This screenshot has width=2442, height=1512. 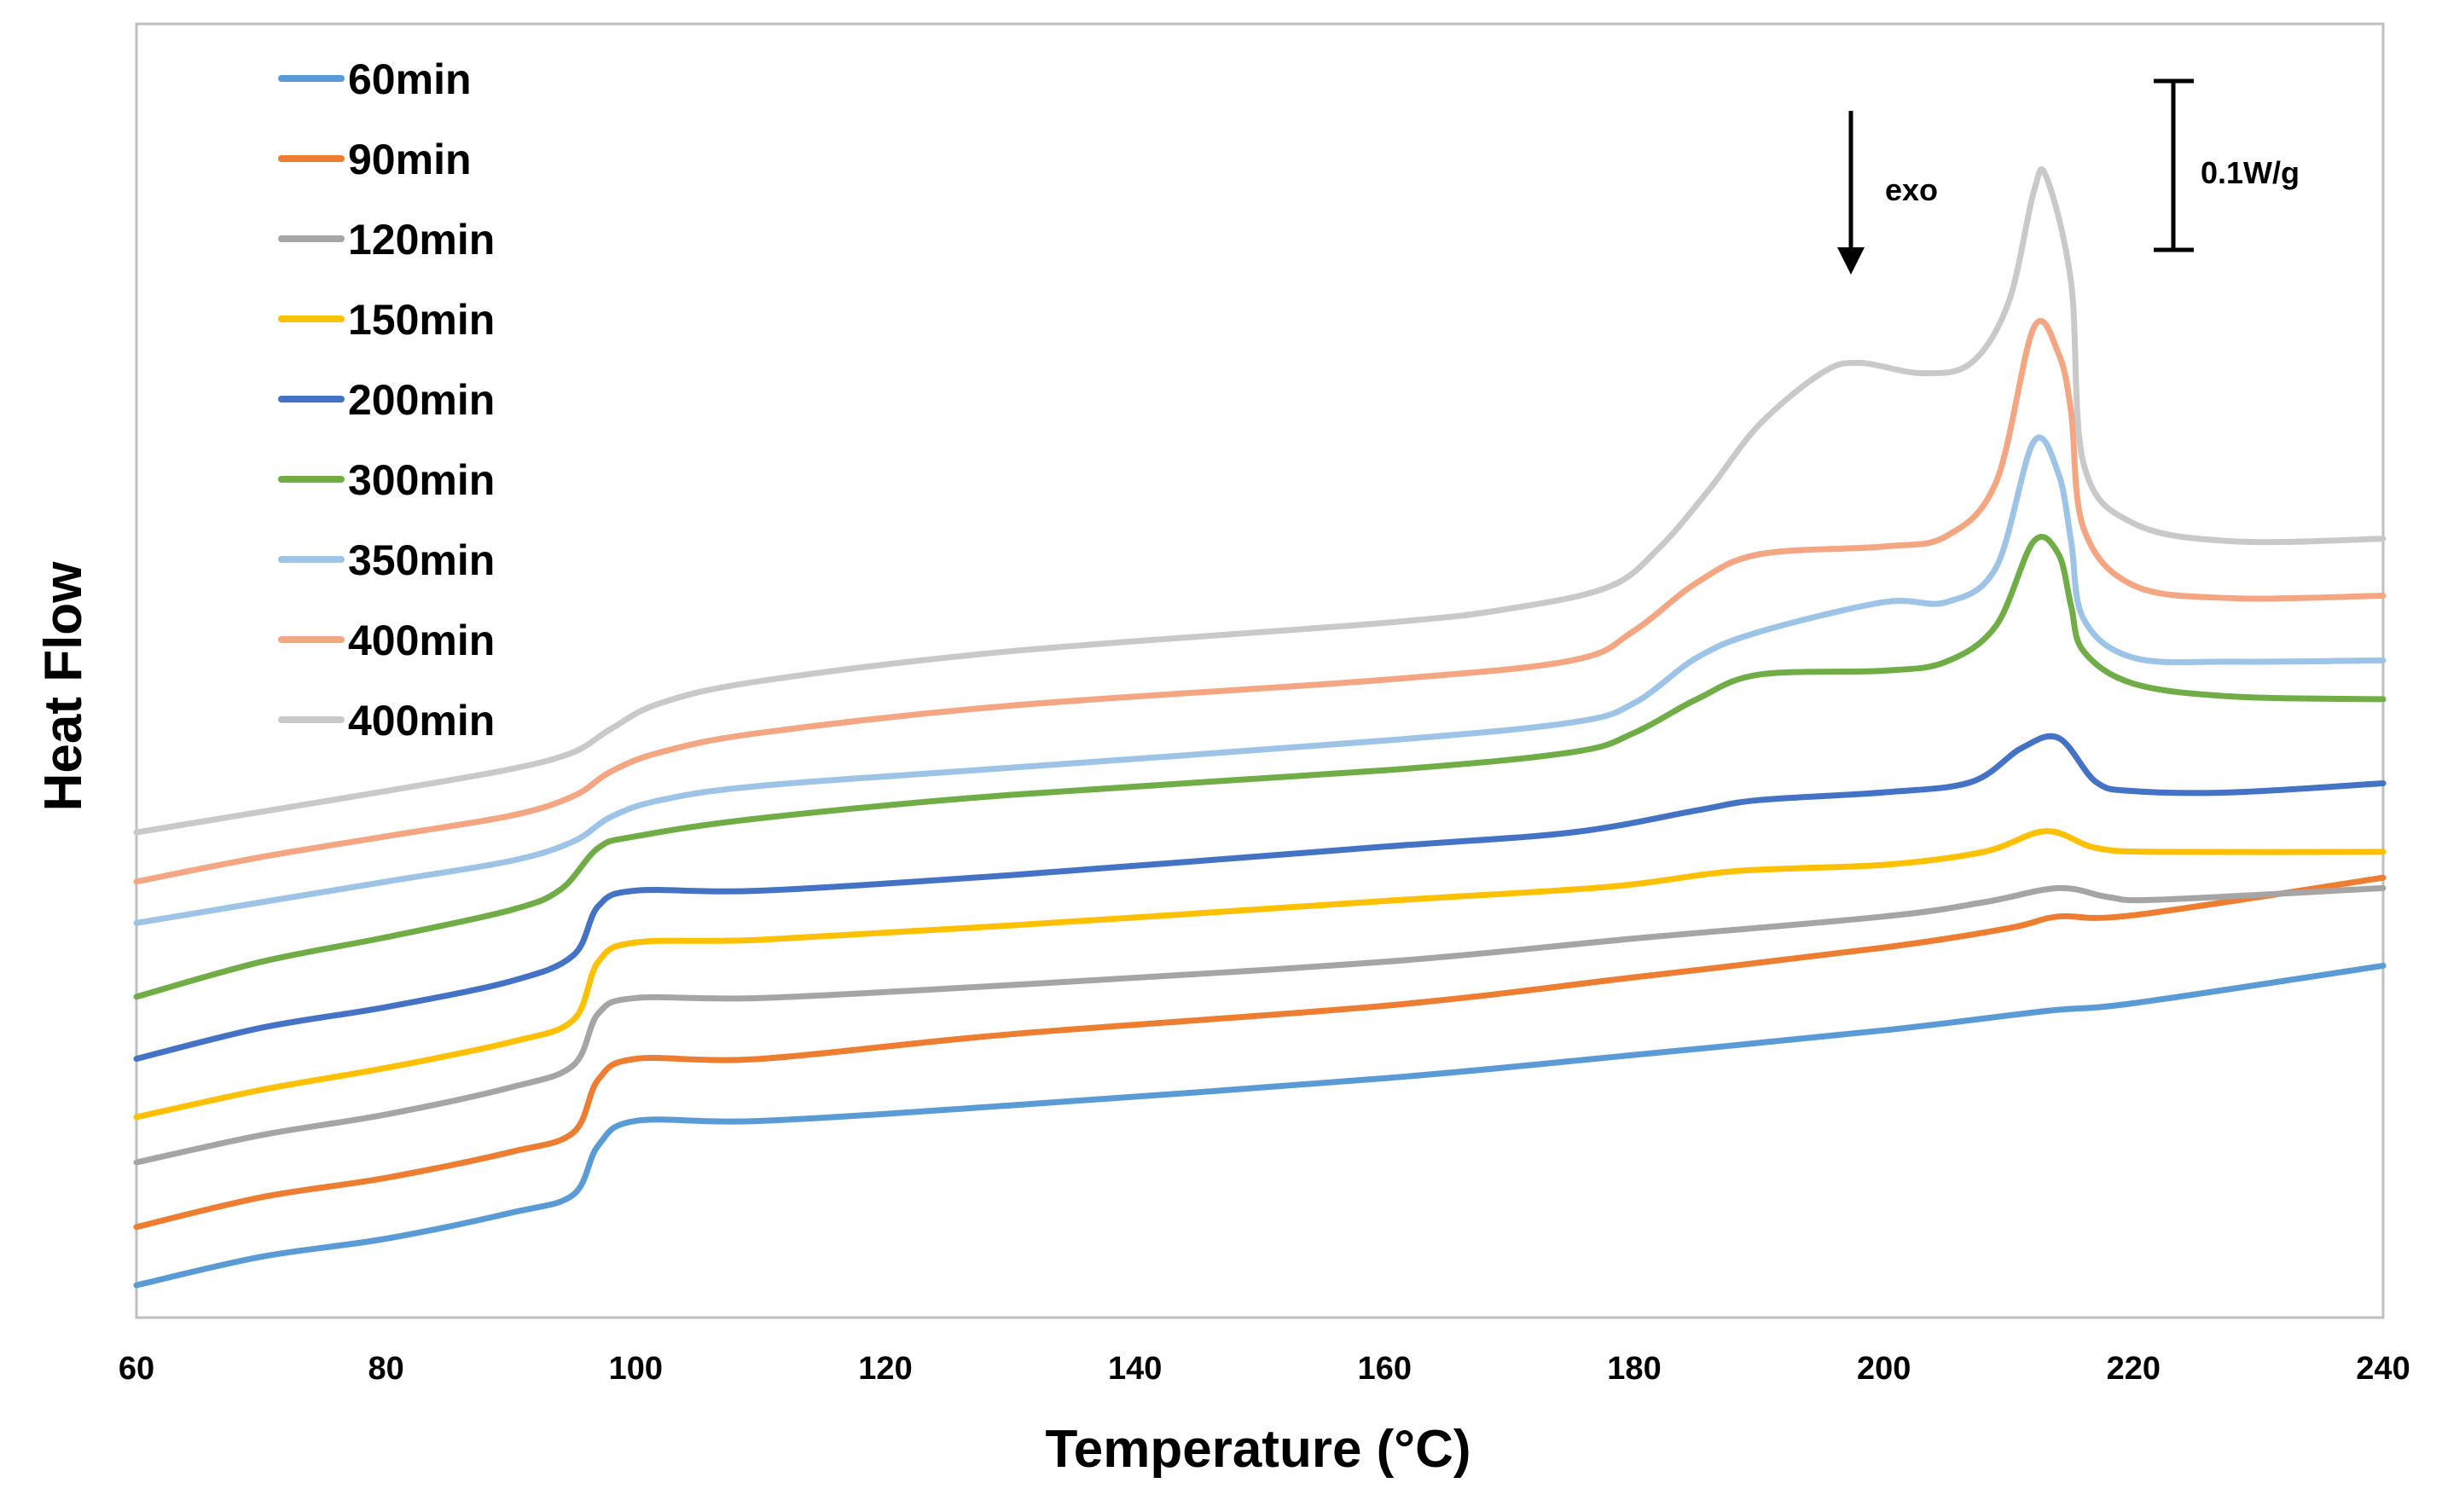 What do you see at coordinates (1264, 1369) in the screenshot?
I see `x-axis-ticks: 60 80 100 120 140 160 180 200 220 240` at bounding box center [1264, 1369].